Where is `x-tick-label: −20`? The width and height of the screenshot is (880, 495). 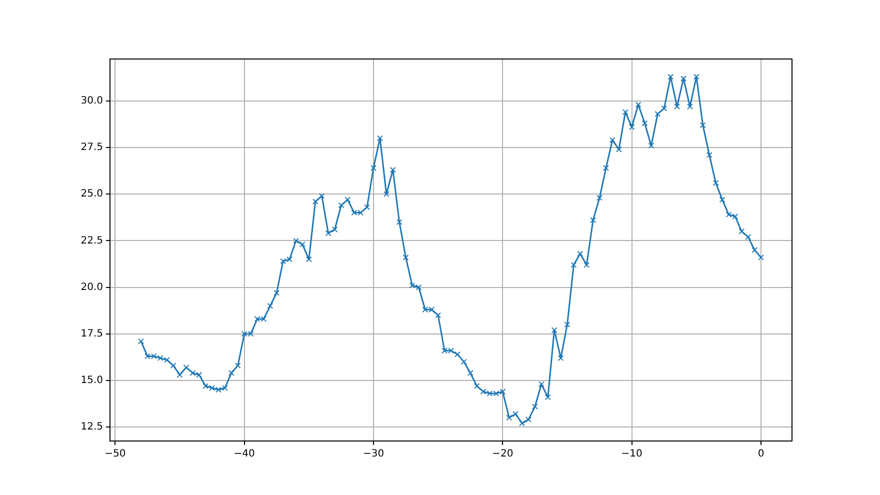
x-tick-label: −20 is located at coordinates (503, 454).